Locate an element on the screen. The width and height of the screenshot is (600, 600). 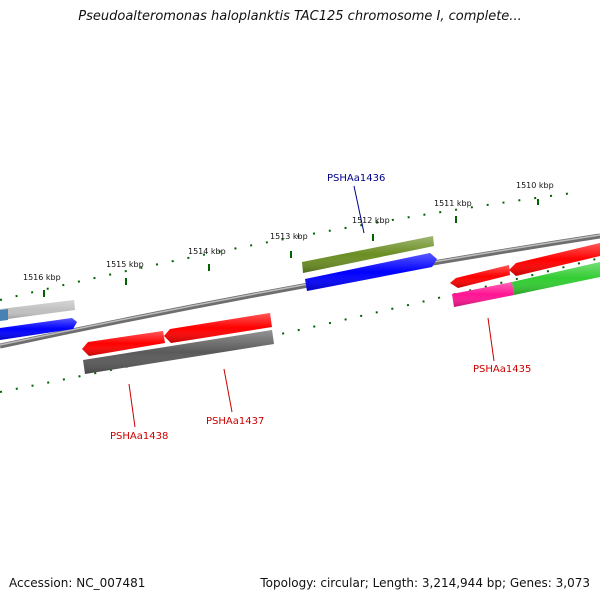
major-ticks is located at coordinates (291, 248).